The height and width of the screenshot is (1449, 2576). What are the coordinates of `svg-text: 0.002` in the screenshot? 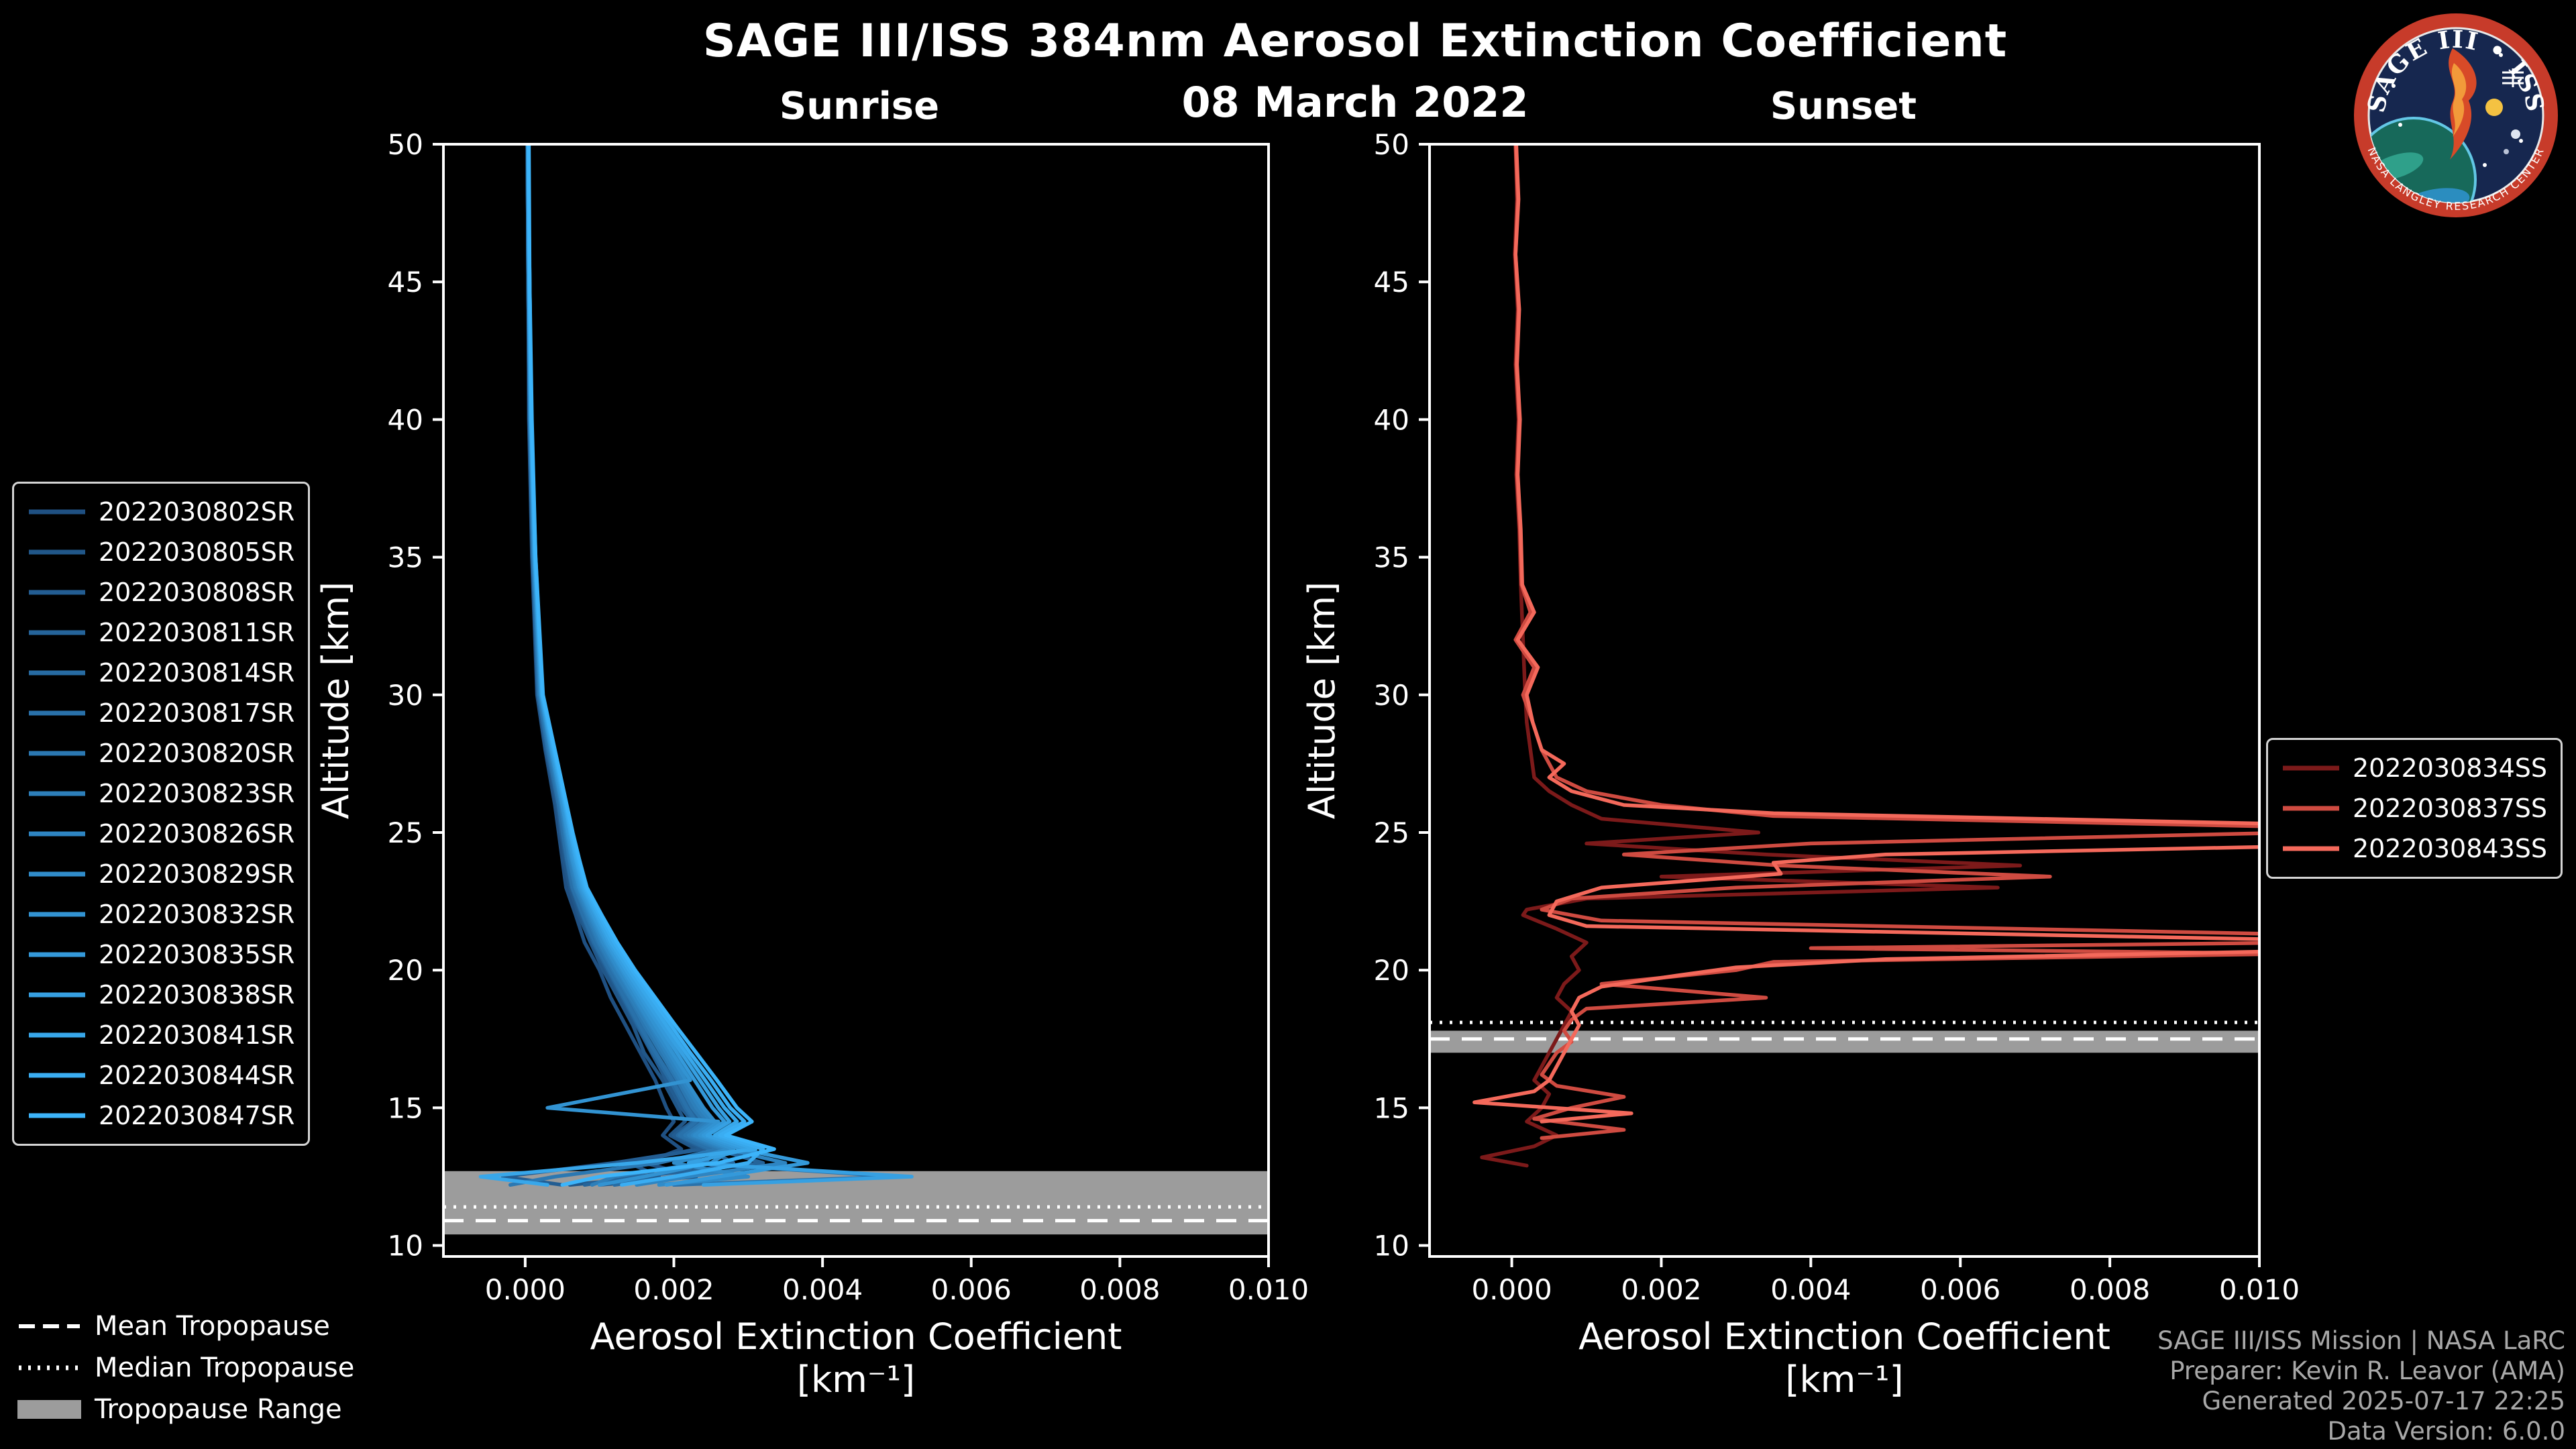 It's located at (1661, 1289).